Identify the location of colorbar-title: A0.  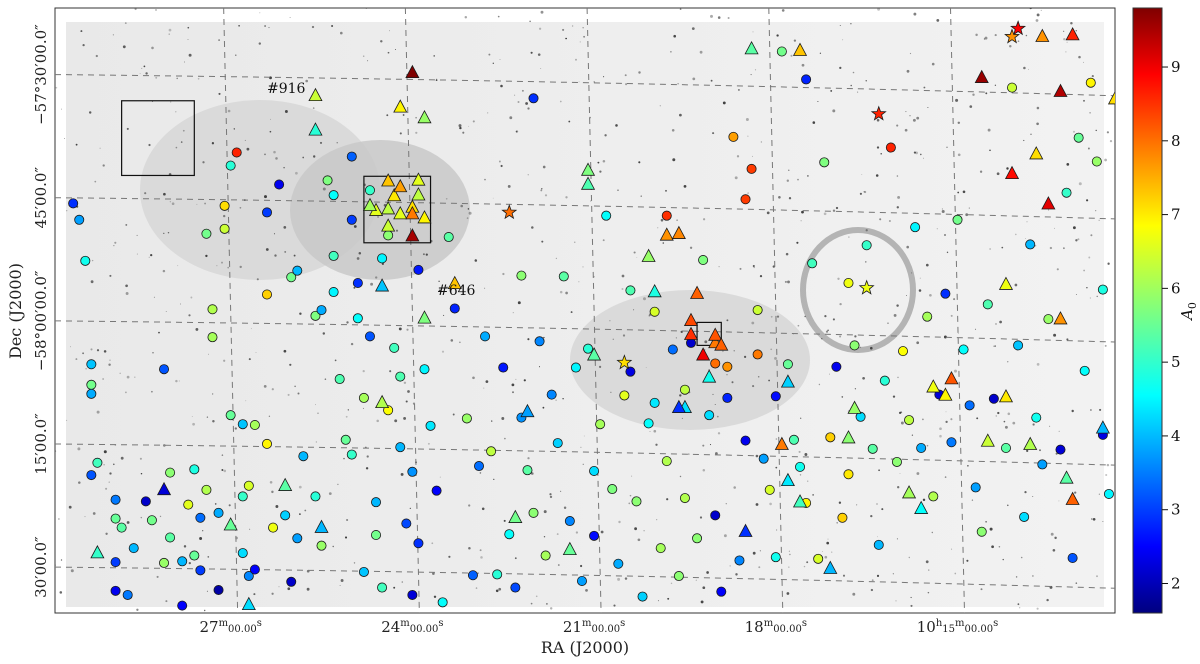
(1188, 312).